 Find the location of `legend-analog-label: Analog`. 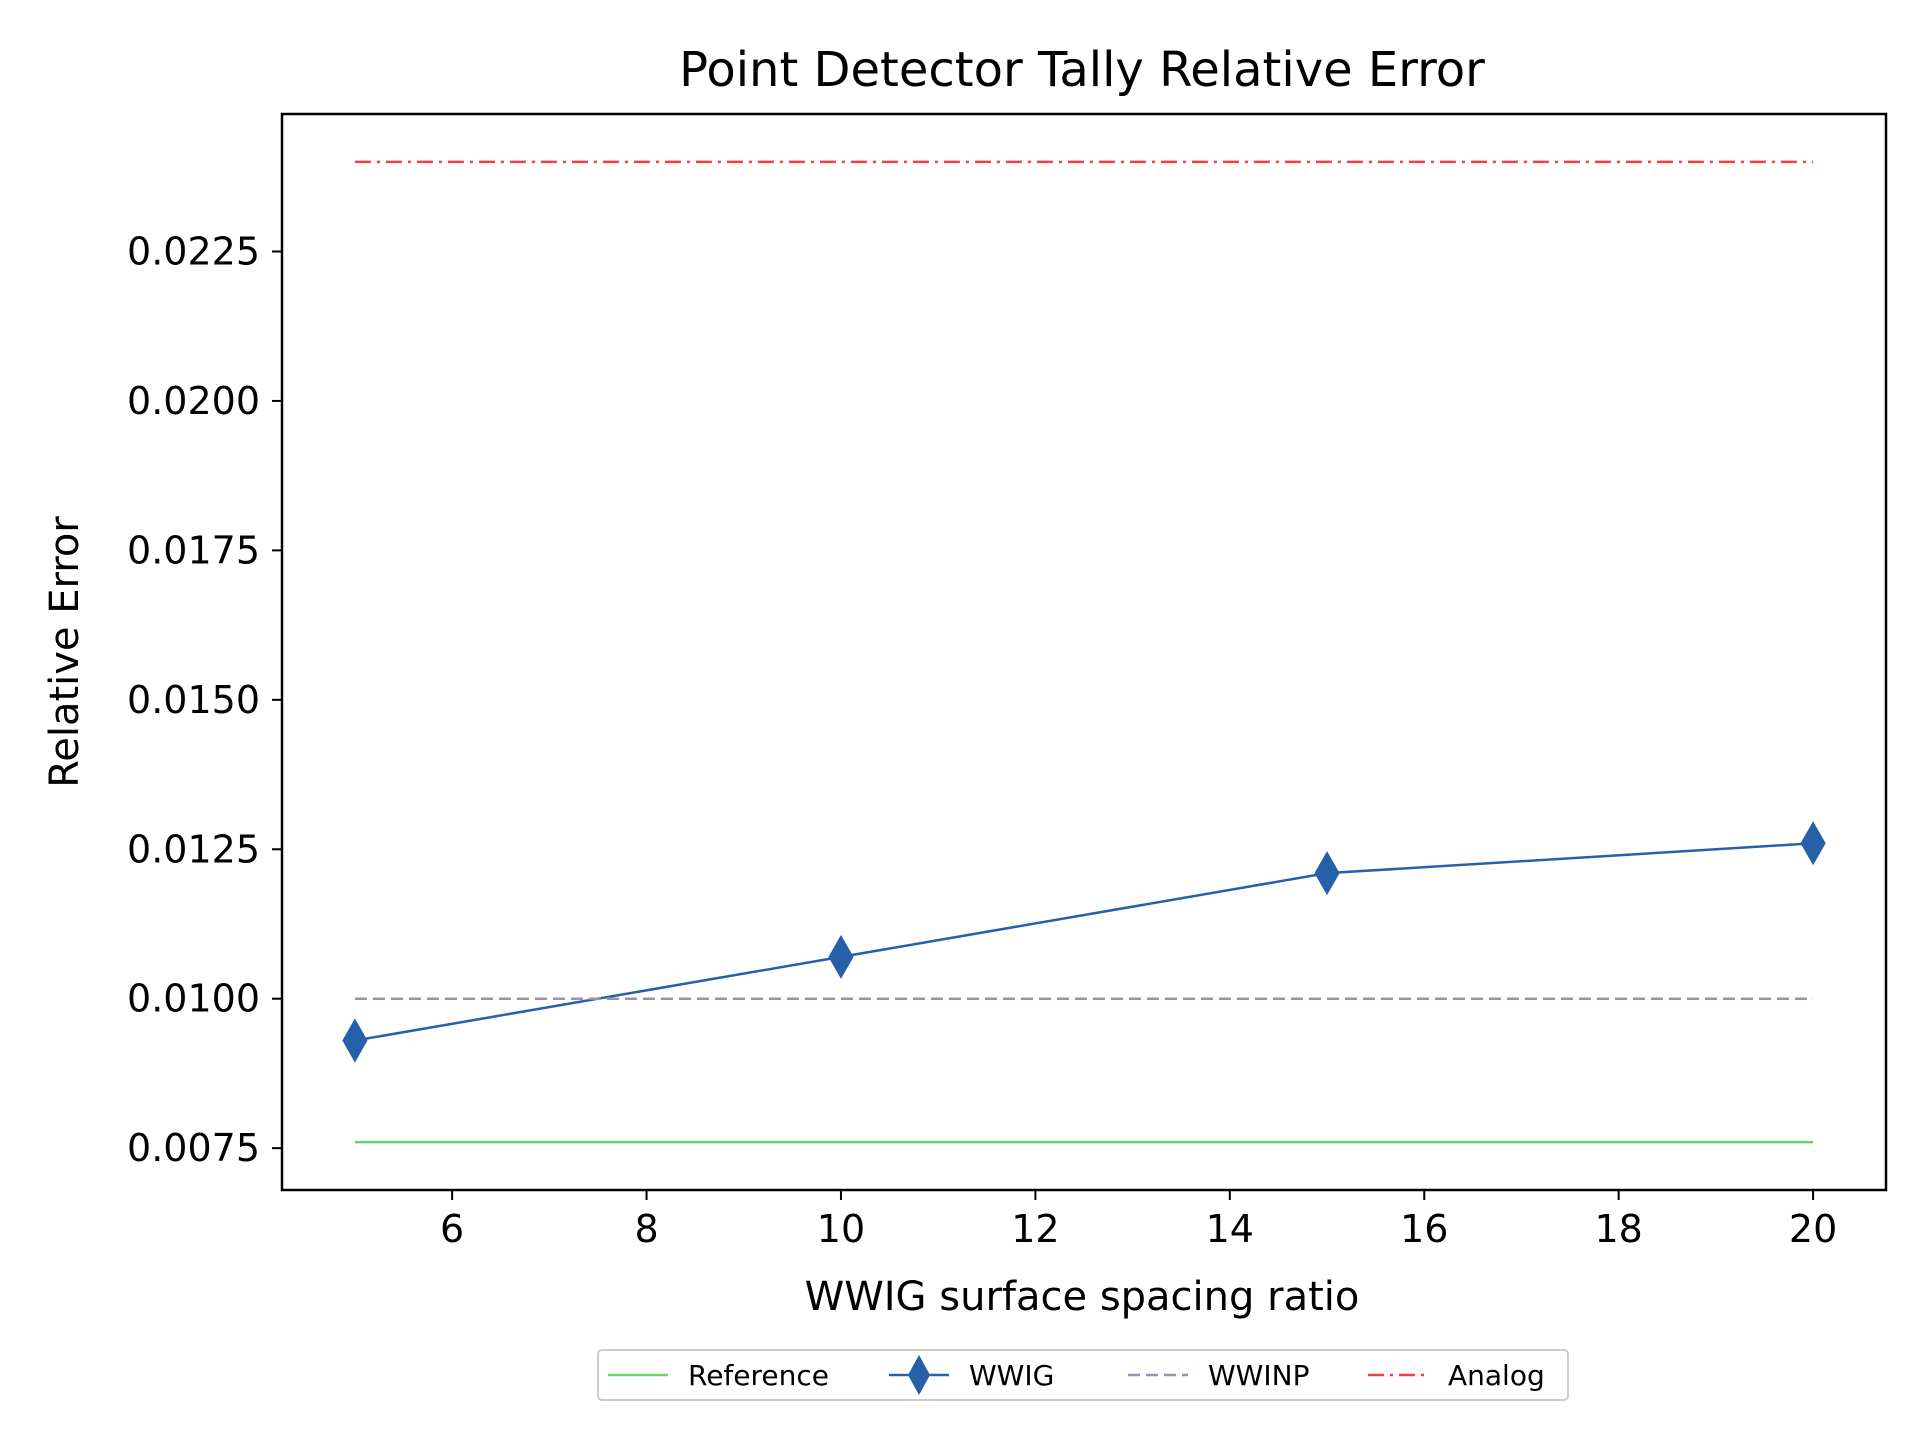

legend-analog-label: Analog is located at coordinates (1496, 1375).